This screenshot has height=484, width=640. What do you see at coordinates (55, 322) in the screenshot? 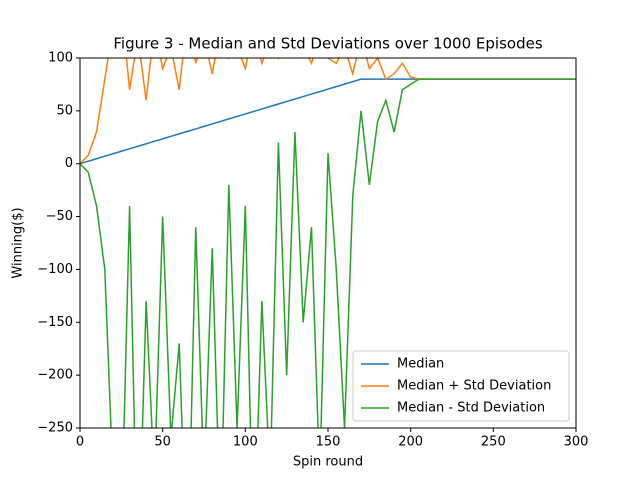
I see `y-tick-label: −150` at bounding box center [55, 322].